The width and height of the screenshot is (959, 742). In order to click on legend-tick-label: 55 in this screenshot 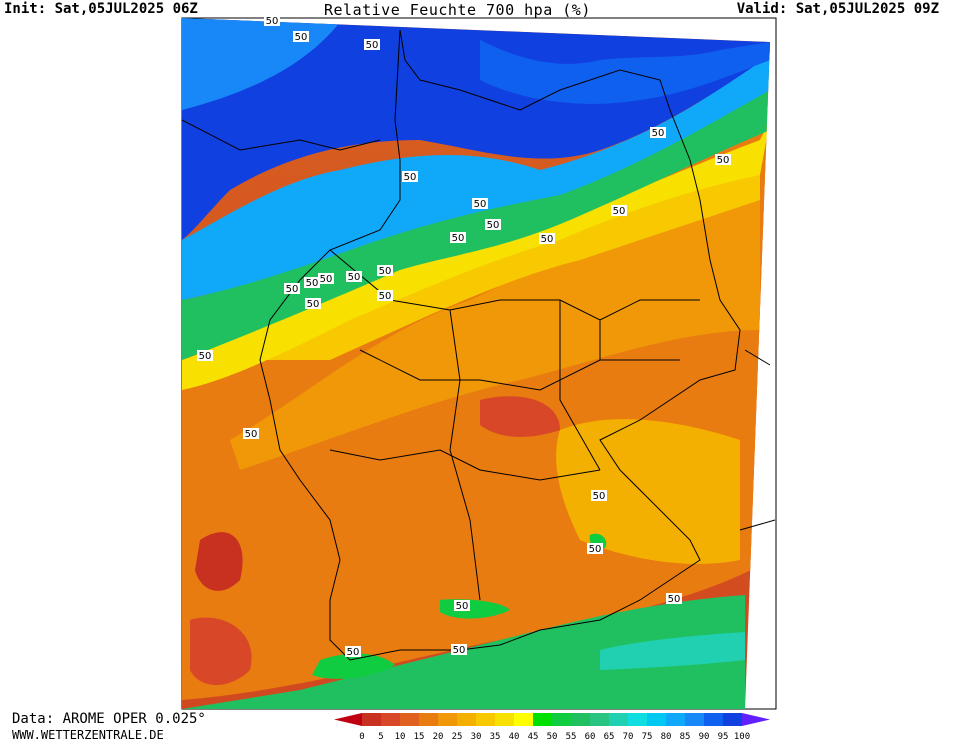, I will do `click(571, 736)`.